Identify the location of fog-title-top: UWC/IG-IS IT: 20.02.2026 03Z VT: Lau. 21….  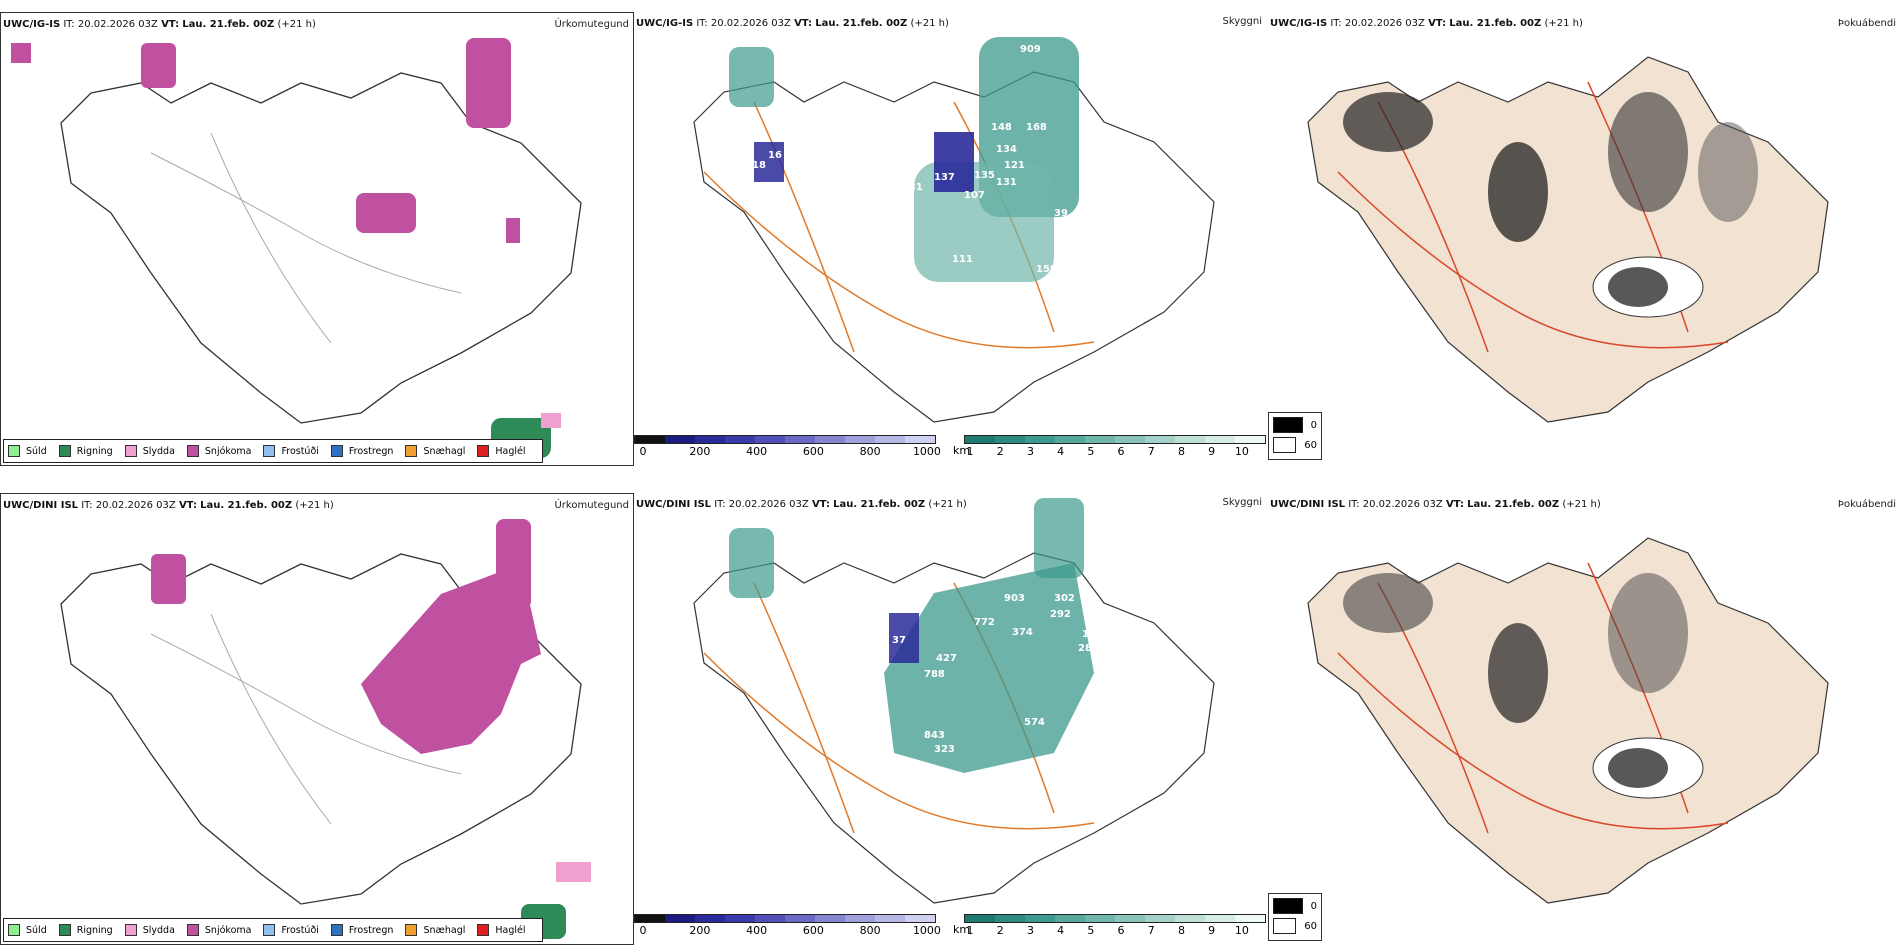
(1426, 23).